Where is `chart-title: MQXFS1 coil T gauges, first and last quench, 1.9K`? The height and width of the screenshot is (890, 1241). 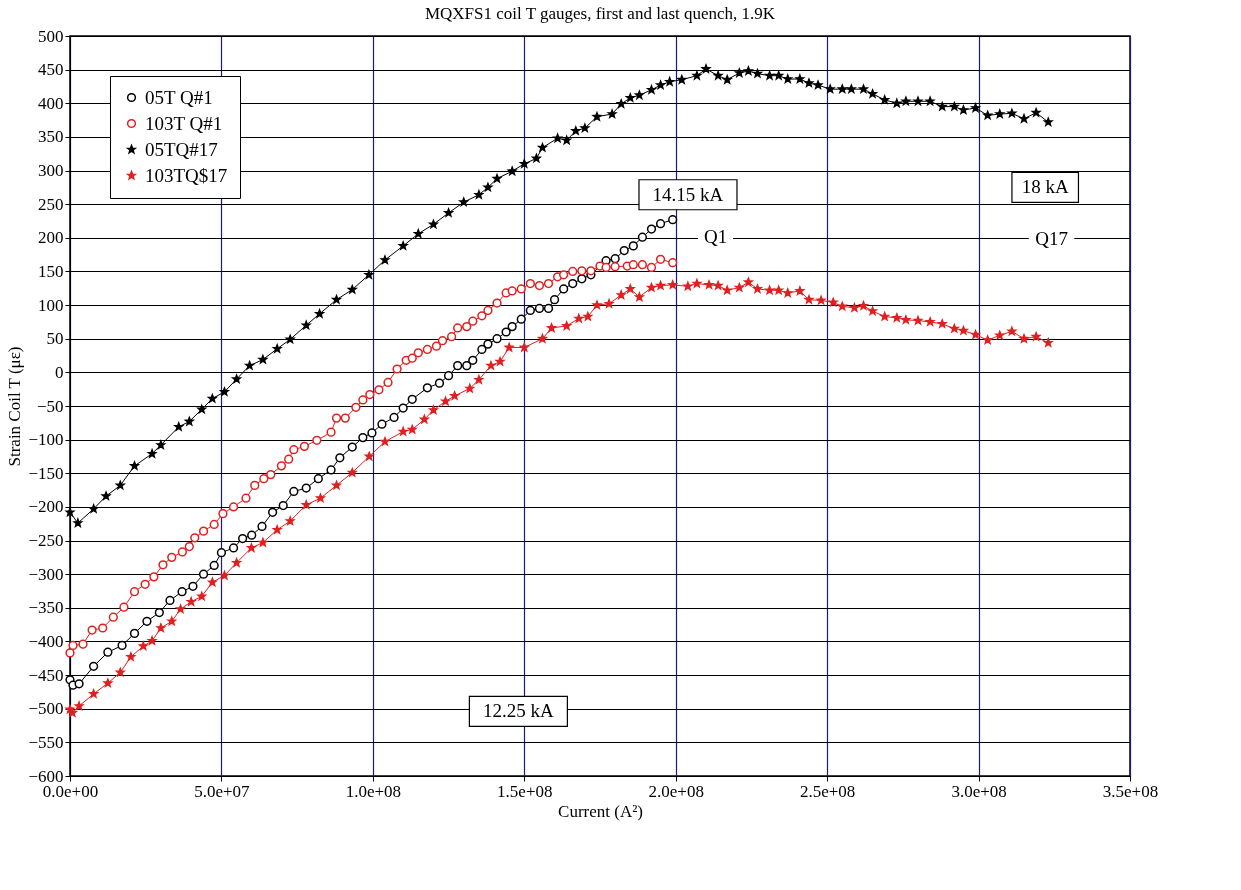 chart-title: MQXFS1 coil T gauges, first and last quench, 1.9K is located at coordinates (600, 13).